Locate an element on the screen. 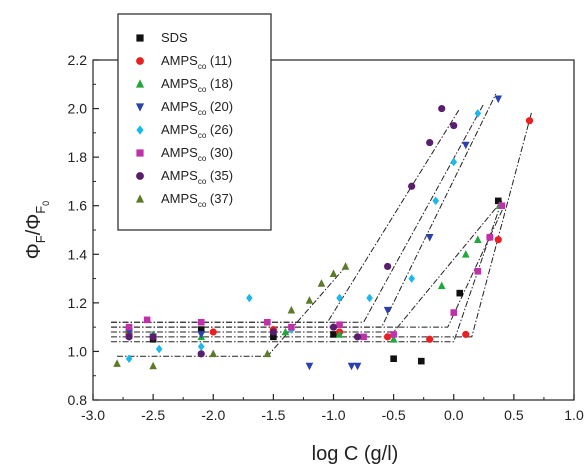  y-axis-title: ΦF/ΦF0 is located at coordinates (37, 230).